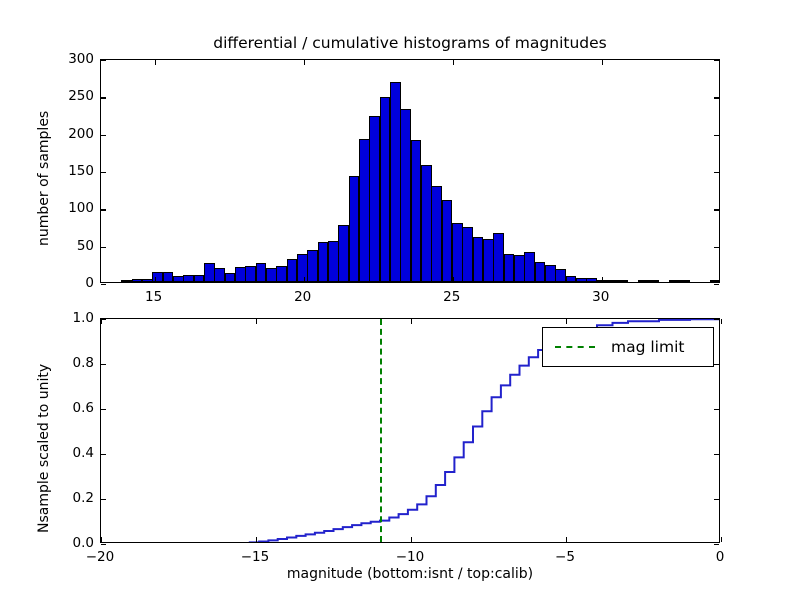 Image resolution: width=800 pixels, height=600 pixels. What do you see at coordinates (154, 297) in the screenshot?
I see `x-tick-label: 15` at bounding box center [154, 297].